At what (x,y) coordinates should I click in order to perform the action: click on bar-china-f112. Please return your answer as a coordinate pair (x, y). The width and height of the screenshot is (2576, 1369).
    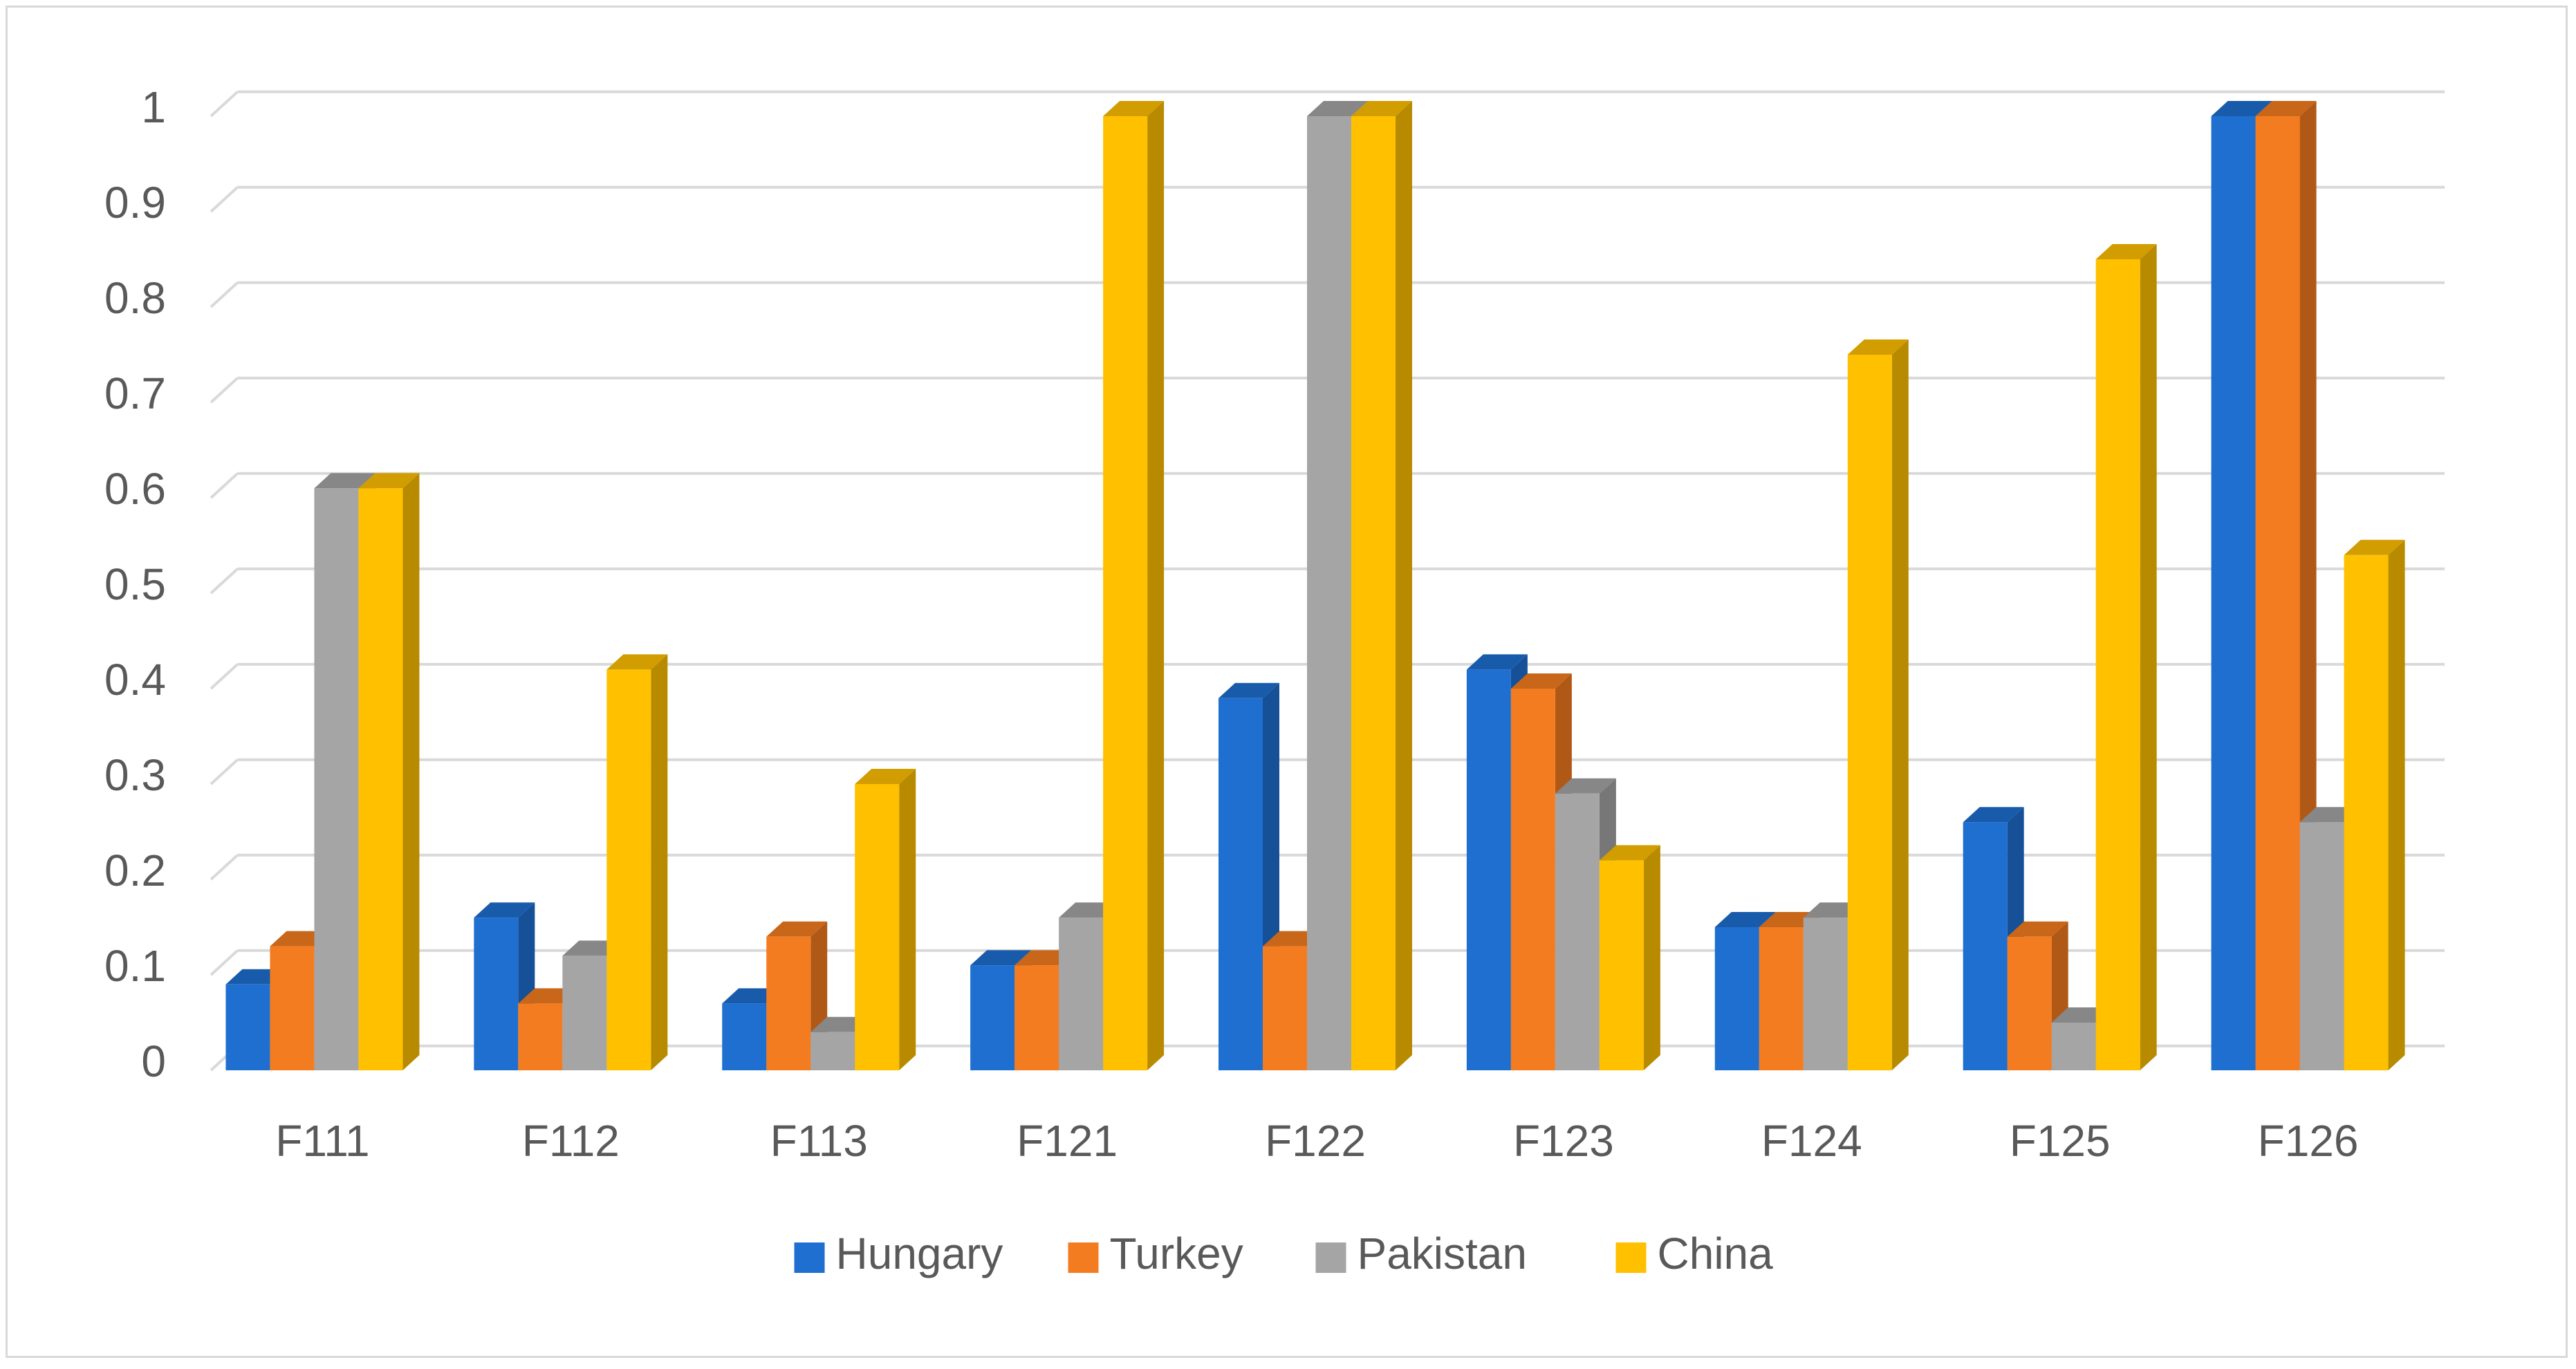
    Looking at the image, I should click on (637, 862).